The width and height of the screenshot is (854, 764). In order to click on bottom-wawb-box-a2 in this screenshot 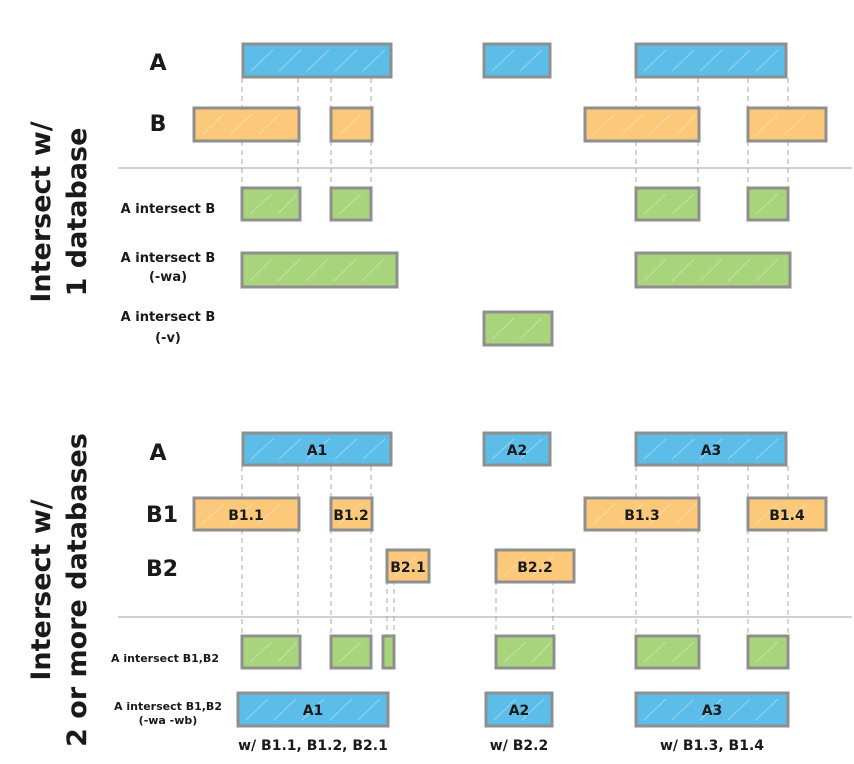, I will do `click(519, 709)`.